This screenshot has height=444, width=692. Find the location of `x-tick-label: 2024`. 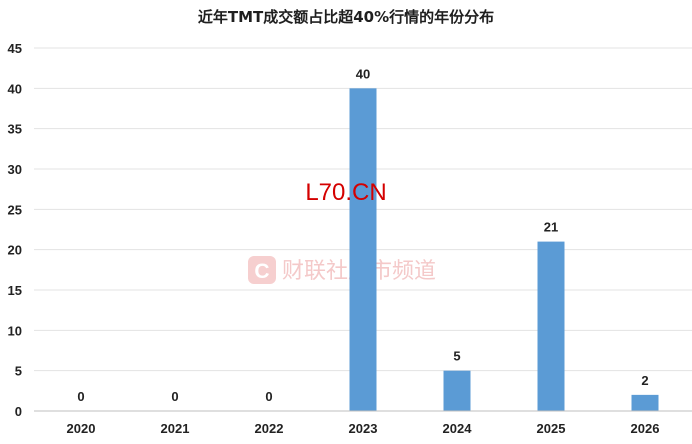

x-tick-label: 2024 is located at coordinates (458, 428).